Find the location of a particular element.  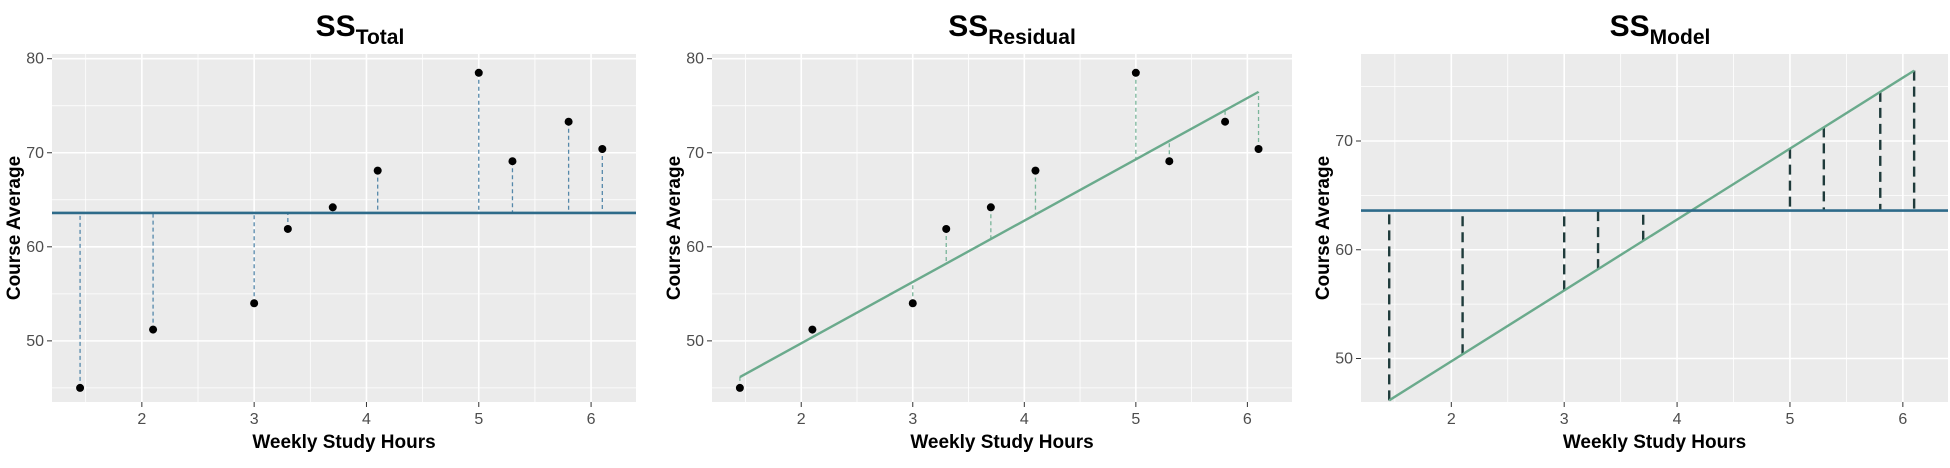

chart-title: SSModel is located at coordinates (1660, 29).